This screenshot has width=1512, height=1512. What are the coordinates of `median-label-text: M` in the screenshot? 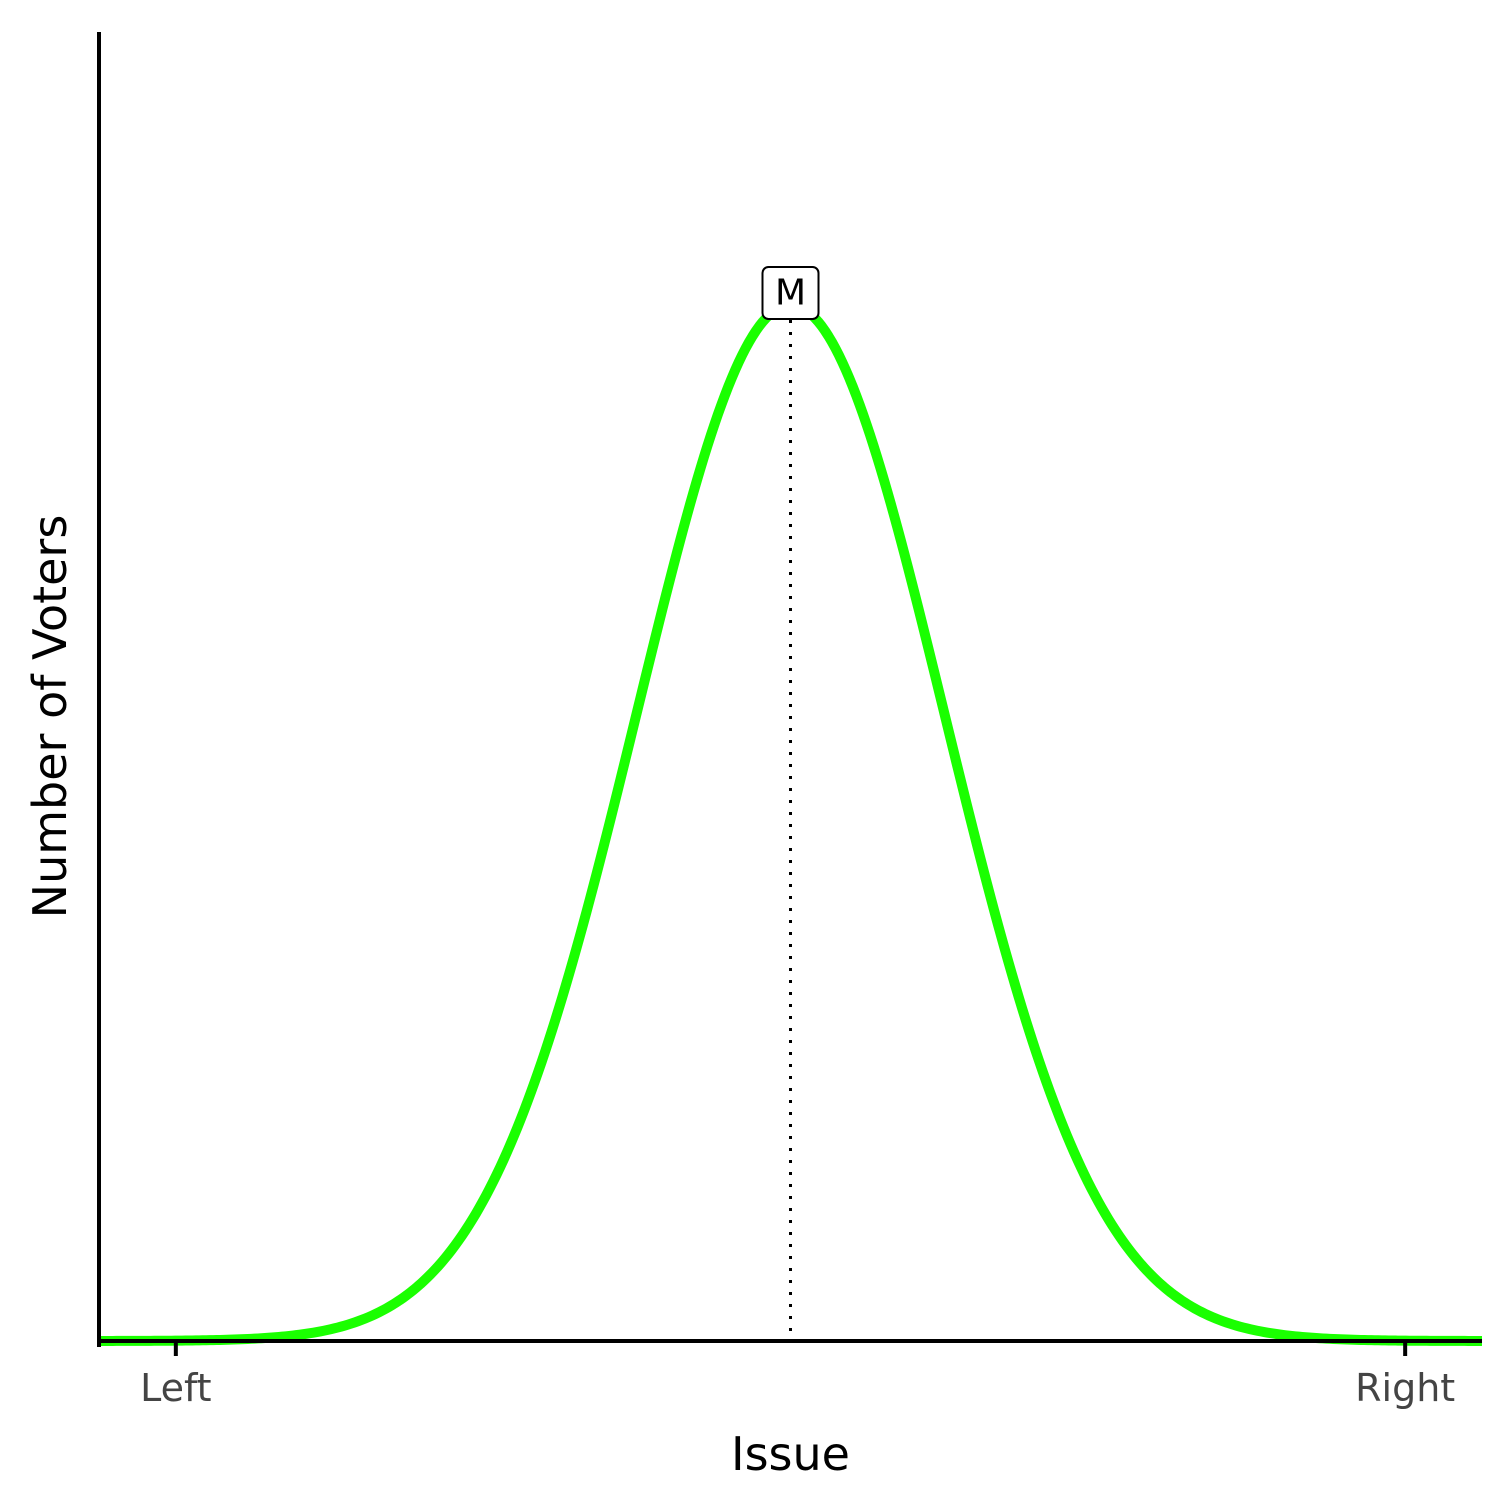 It's located at (790, 293).